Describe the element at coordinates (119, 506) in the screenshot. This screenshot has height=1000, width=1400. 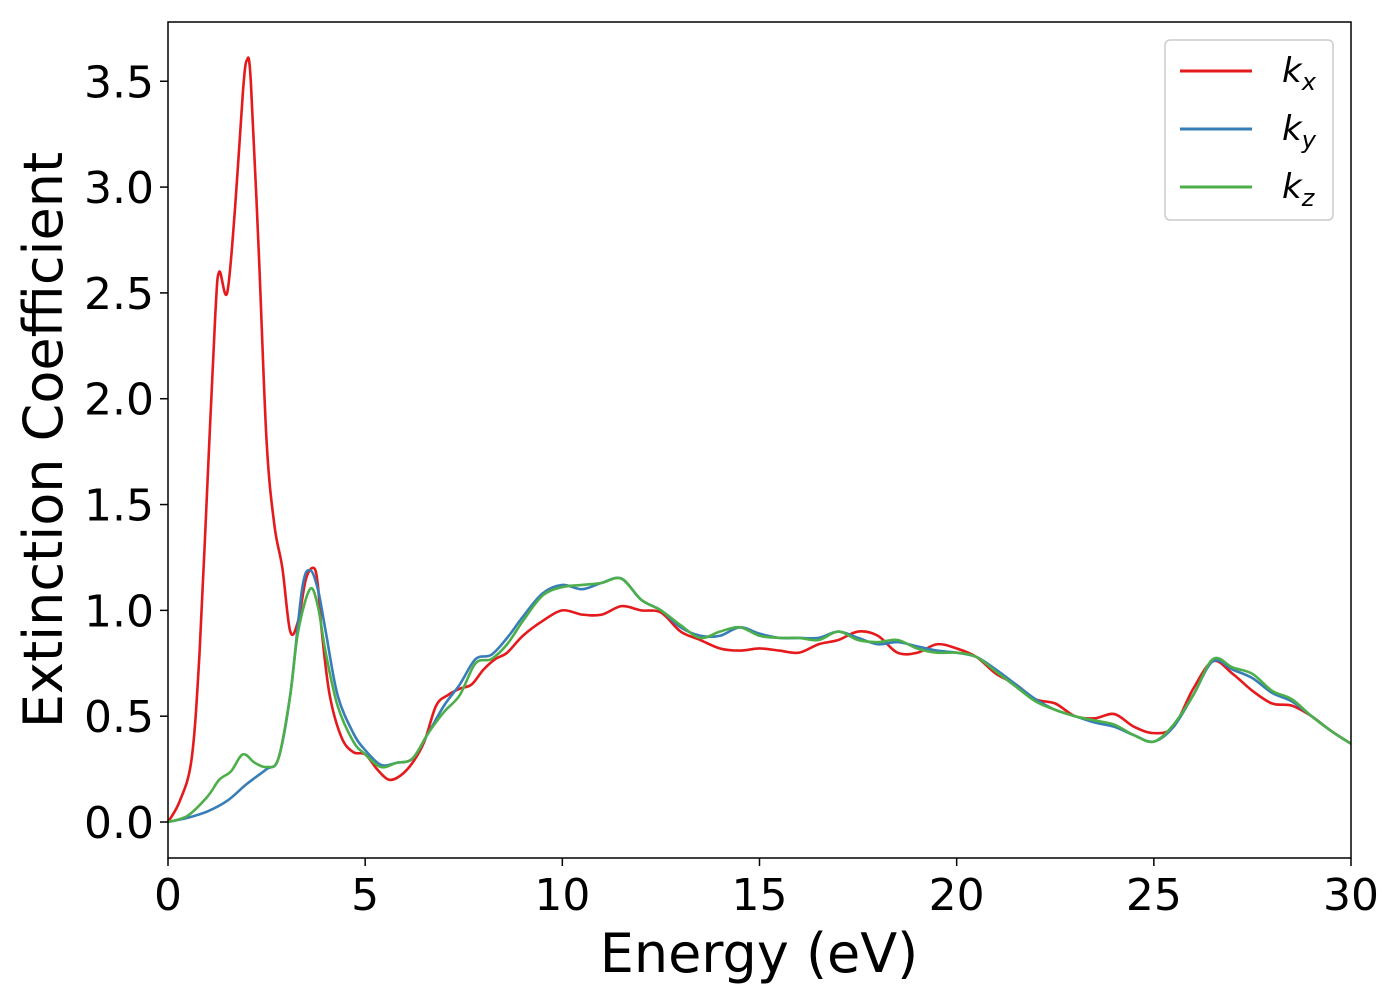
I see `y-tick-label: 1.5` at that location.